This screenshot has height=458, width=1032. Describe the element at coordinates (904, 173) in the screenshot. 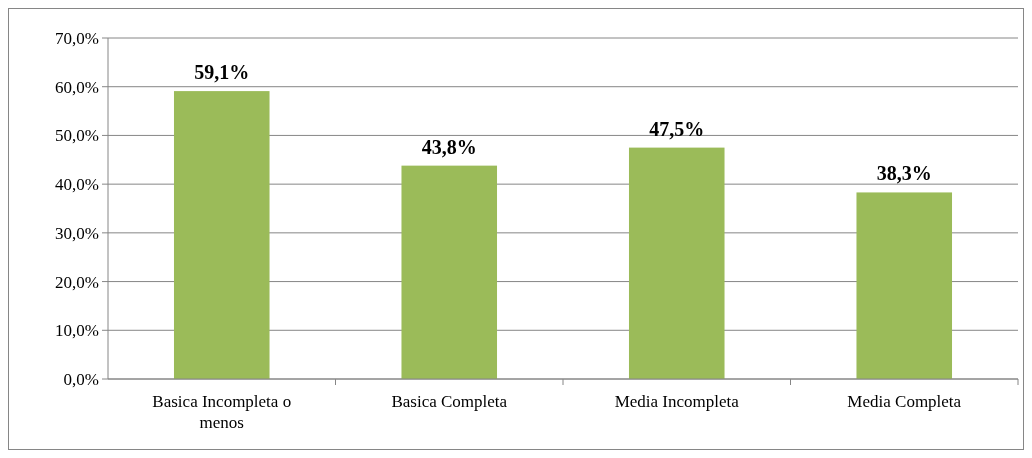

I see `data-label: 38,3%` at that location.